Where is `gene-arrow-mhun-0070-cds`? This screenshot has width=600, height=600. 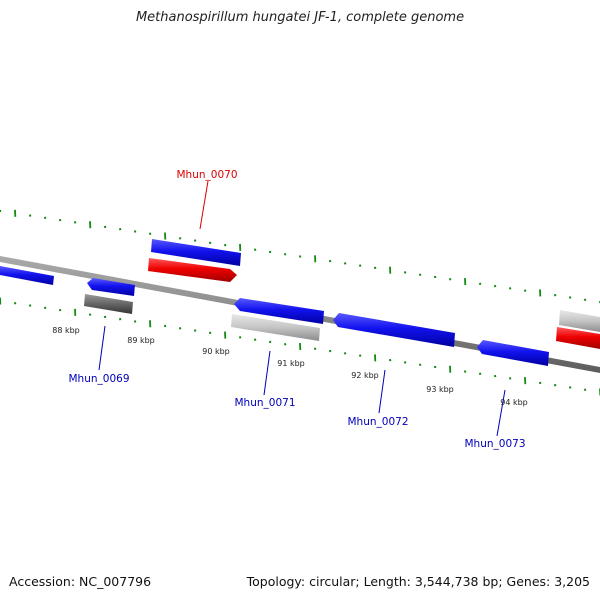
gene-arrow-mhun-0070-cds is located at coordinates (196, 252).